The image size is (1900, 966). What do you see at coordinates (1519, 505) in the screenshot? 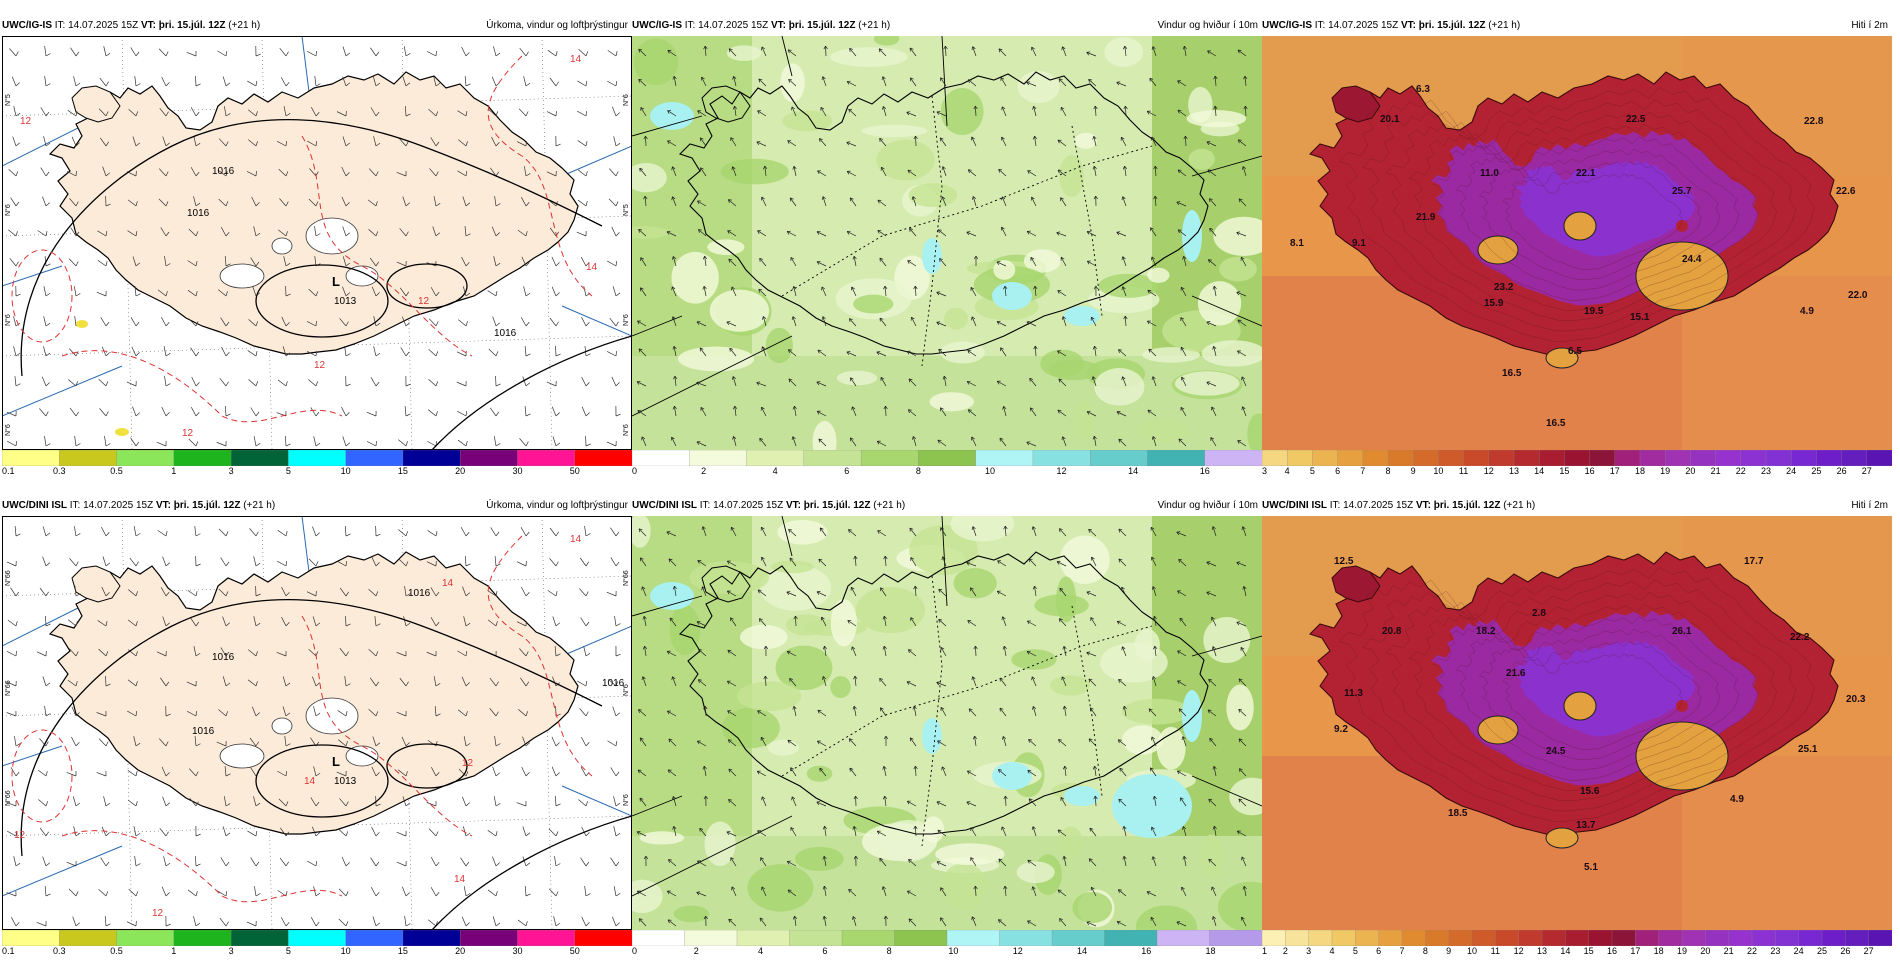
I see `lead-time: (+21 h)` at bounding box center [1519, 505].